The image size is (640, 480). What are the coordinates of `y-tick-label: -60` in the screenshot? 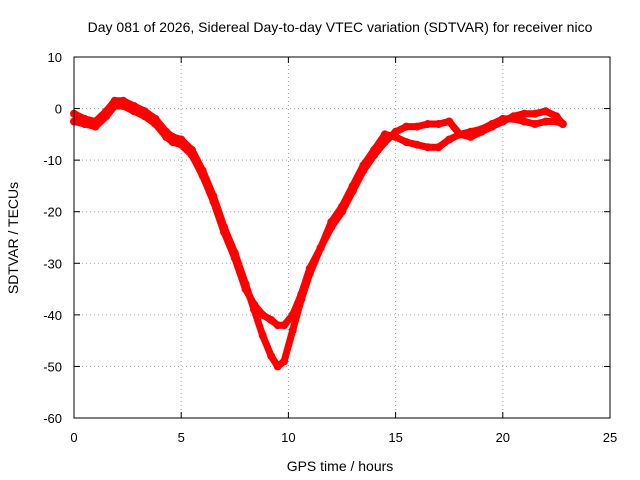 It's located at (52, 418).